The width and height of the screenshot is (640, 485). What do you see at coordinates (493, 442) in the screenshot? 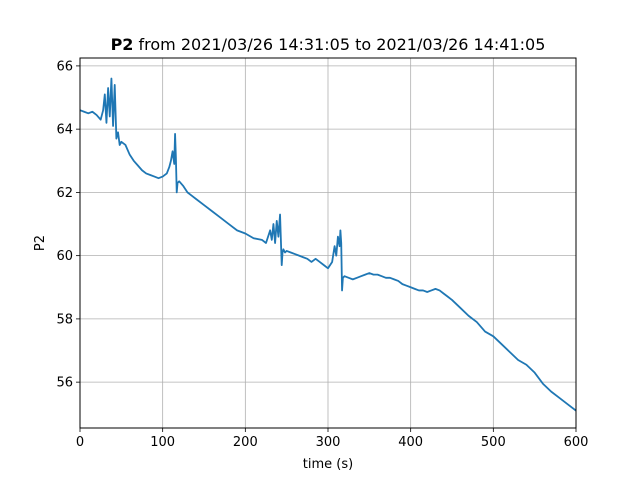
I see `x-tick-label: 500` at bounding box center [493, 442].